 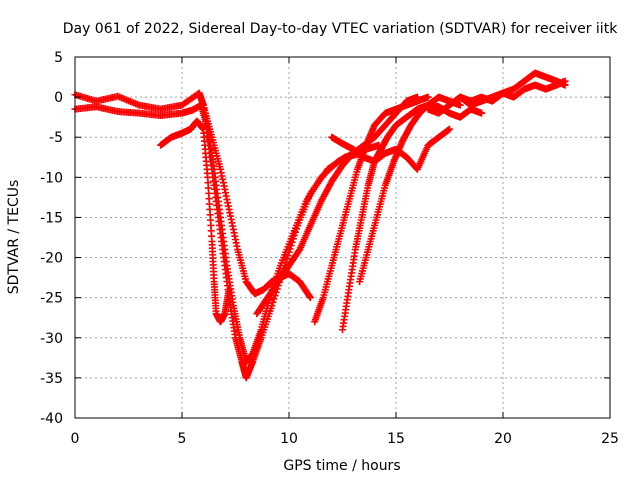 I want to click on x-tick-label: 15, so click(x=396, y=439).